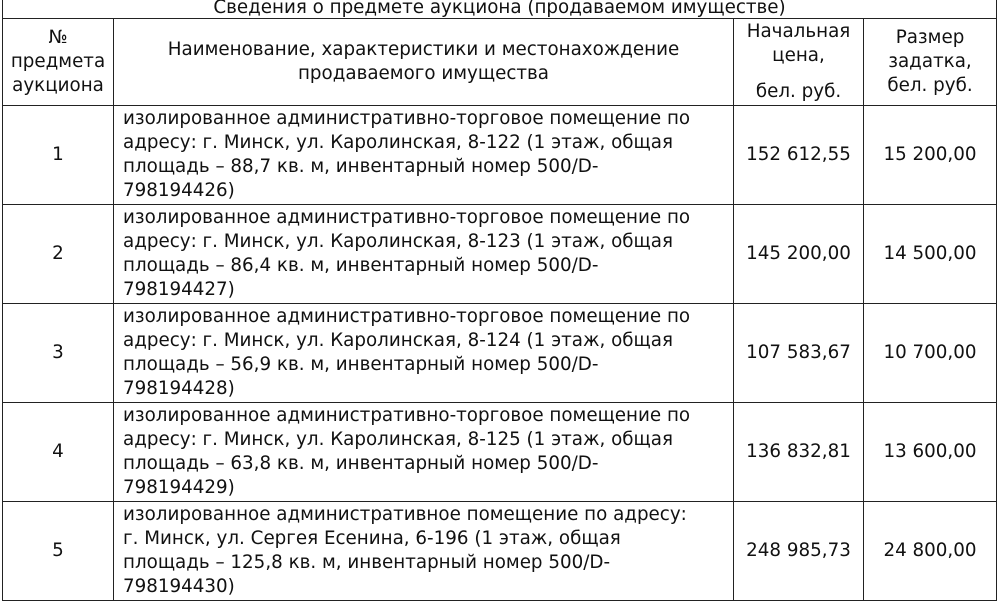  I want to click on starting-price: 145 200,00, so click(798, 254).